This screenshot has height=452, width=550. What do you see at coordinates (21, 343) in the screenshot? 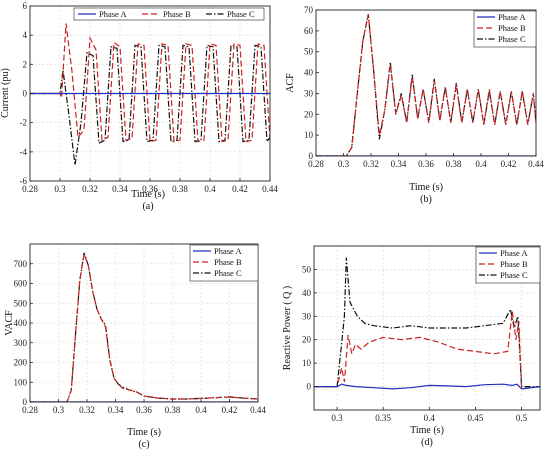
I see `y-tick-label: 300` at bounding box center [21, 343].